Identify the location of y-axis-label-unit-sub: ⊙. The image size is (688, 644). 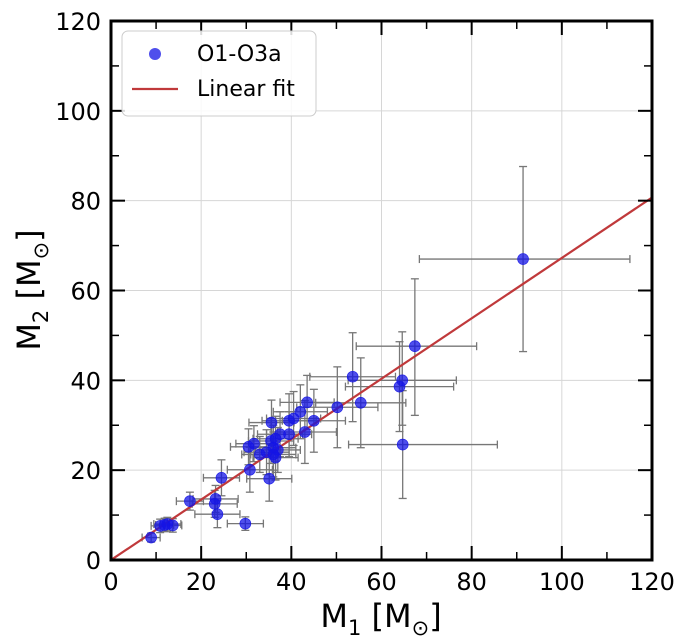
(41, 251).